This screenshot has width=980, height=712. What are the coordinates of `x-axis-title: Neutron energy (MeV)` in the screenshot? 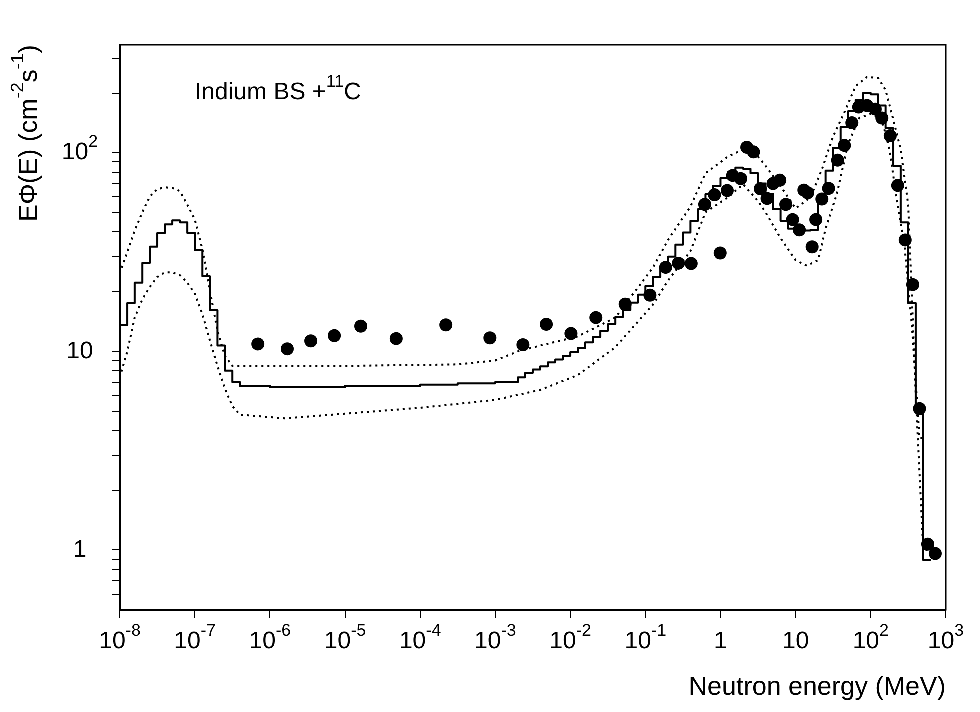 It's located at (817, 686).